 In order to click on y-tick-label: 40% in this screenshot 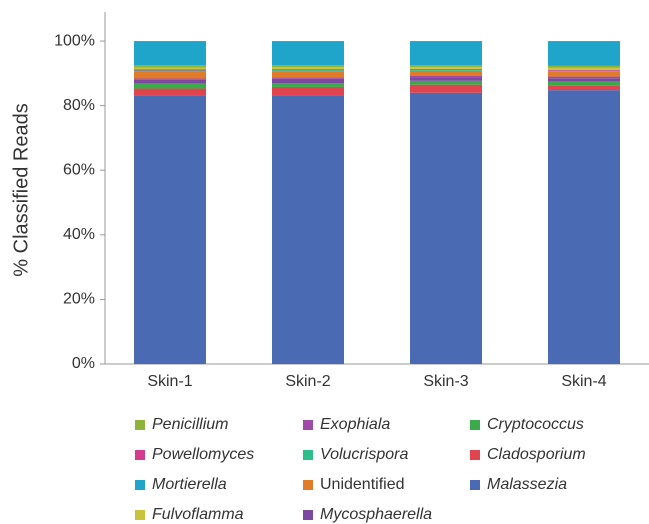, I will do `click(79, 234)`.